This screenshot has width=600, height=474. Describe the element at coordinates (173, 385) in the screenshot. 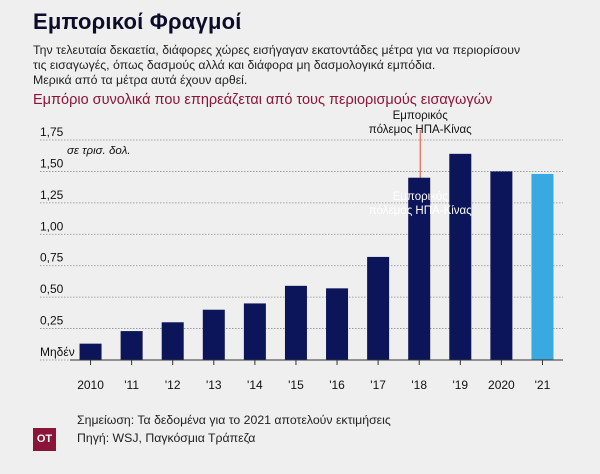

I see `x-tick-label: '12` at that location.